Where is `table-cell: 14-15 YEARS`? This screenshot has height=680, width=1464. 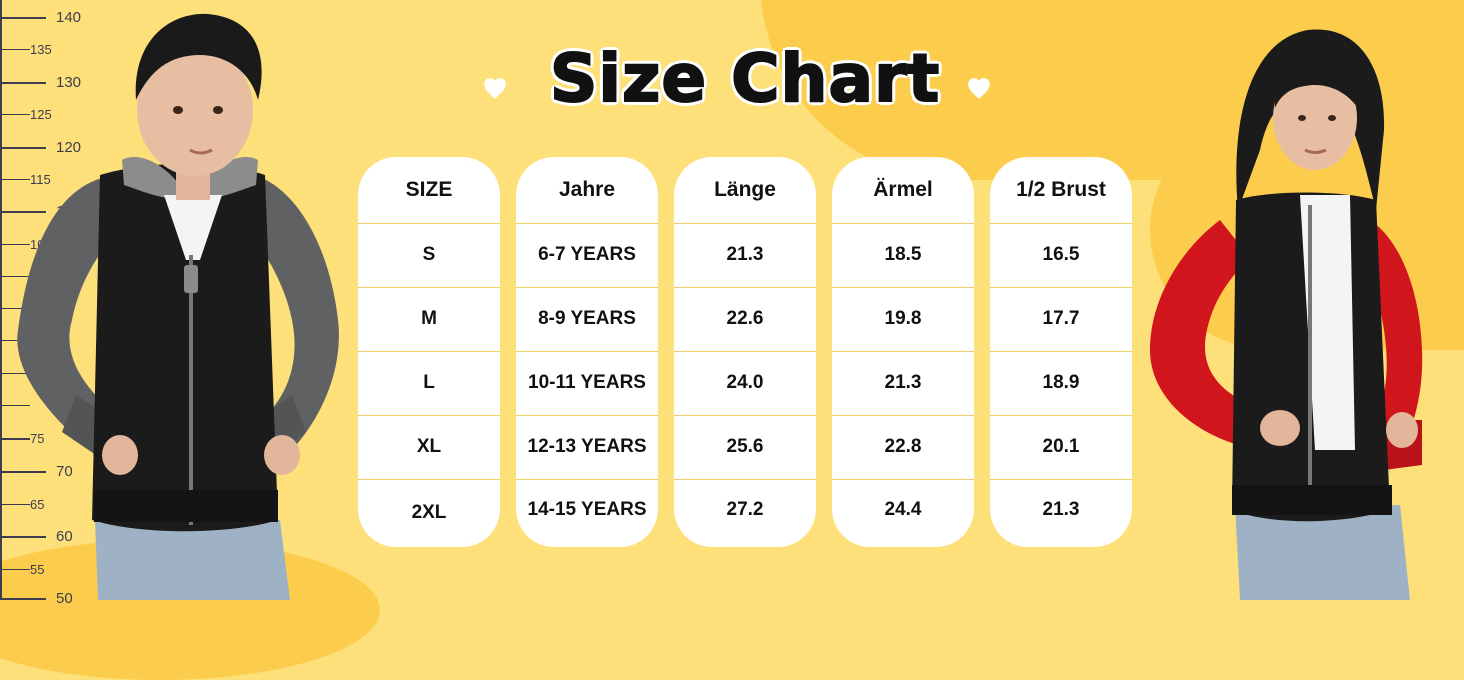
table-cell: 14-15 YEARS is located at coordinates (587, 509).